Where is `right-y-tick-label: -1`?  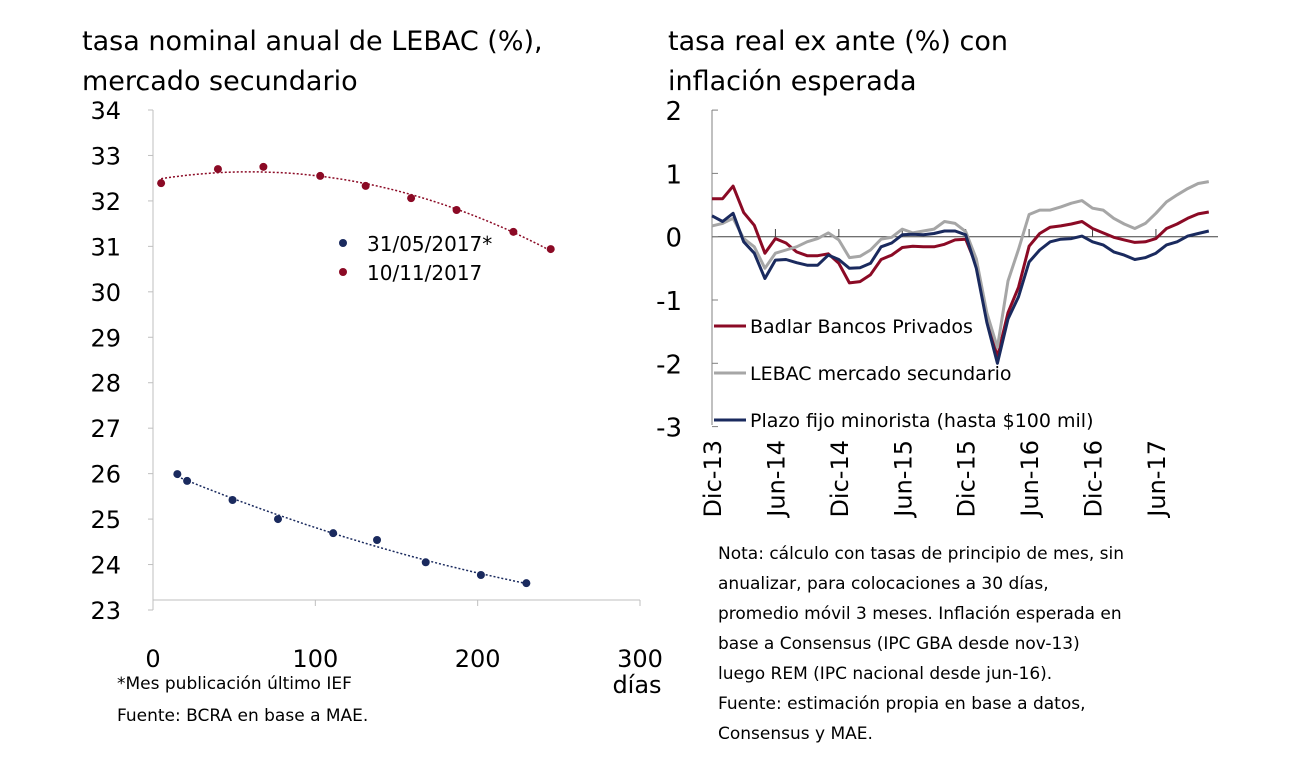
right-y-tick-label: -1 is located at coordinates (669, 302).